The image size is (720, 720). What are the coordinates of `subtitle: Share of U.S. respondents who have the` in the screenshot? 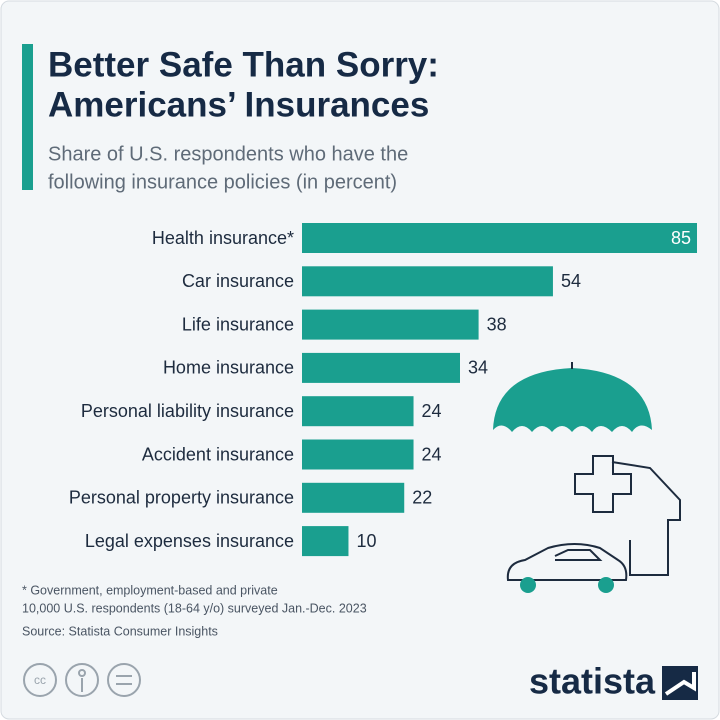 It's located at (228, 154).